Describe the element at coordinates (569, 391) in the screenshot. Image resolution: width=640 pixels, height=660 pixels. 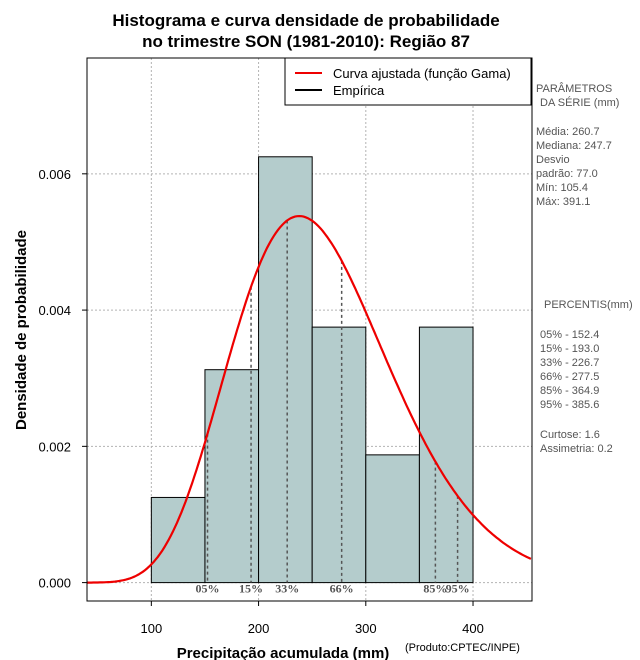
I see `percentile-85: 85% - 364.9` at that location.